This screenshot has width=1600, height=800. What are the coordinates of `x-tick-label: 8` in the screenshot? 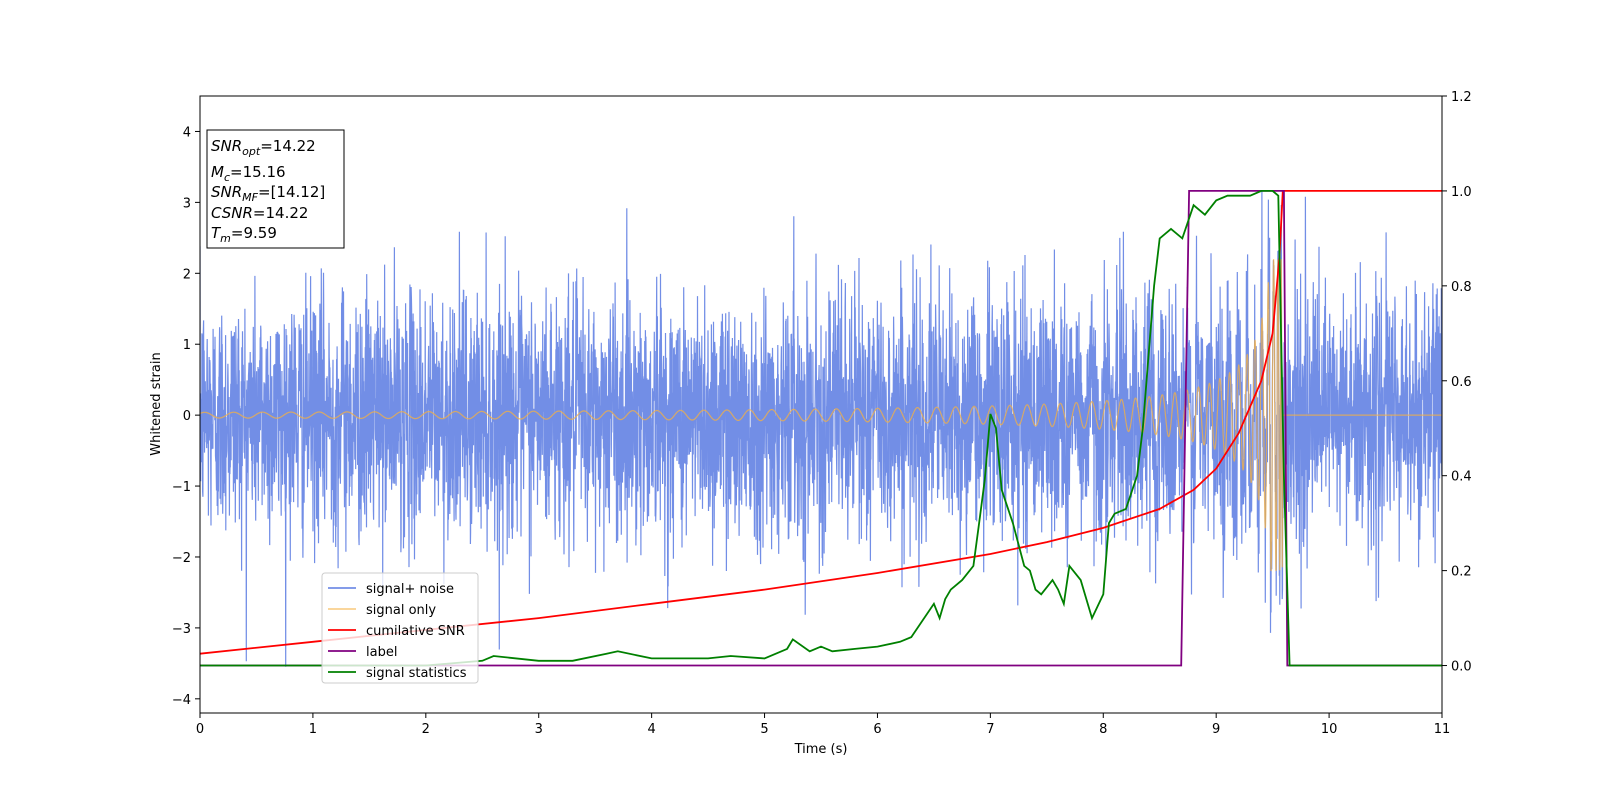 It's located at (1103, 729).